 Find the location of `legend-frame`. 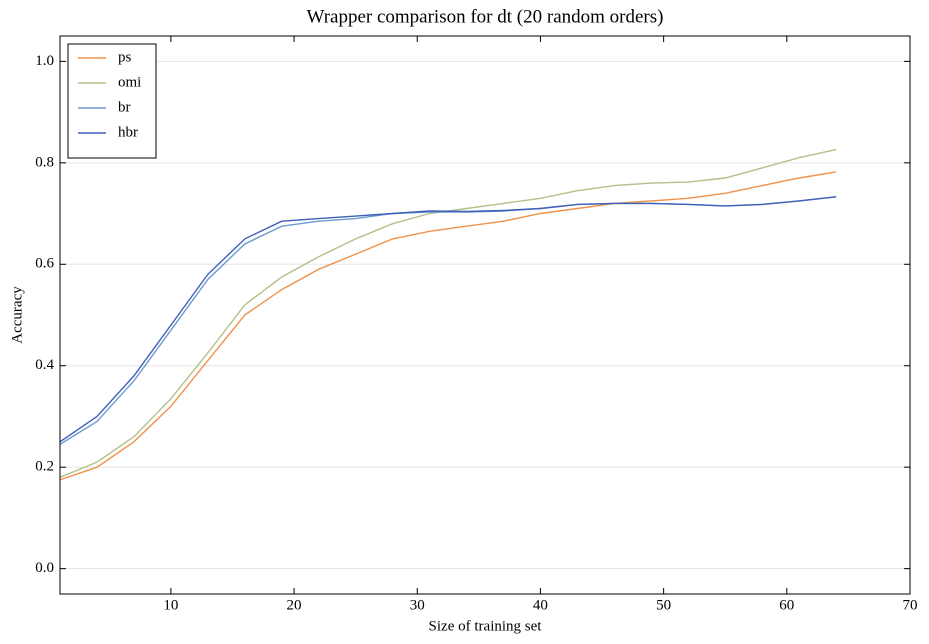

legend-frame is located at coordinates (112, 101).